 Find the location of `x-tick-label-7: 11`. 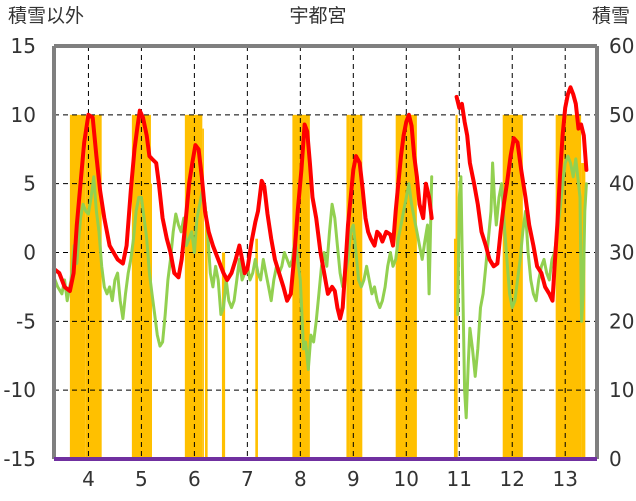

x-tick-label-7: 11 is located at coordinates (459, 479).